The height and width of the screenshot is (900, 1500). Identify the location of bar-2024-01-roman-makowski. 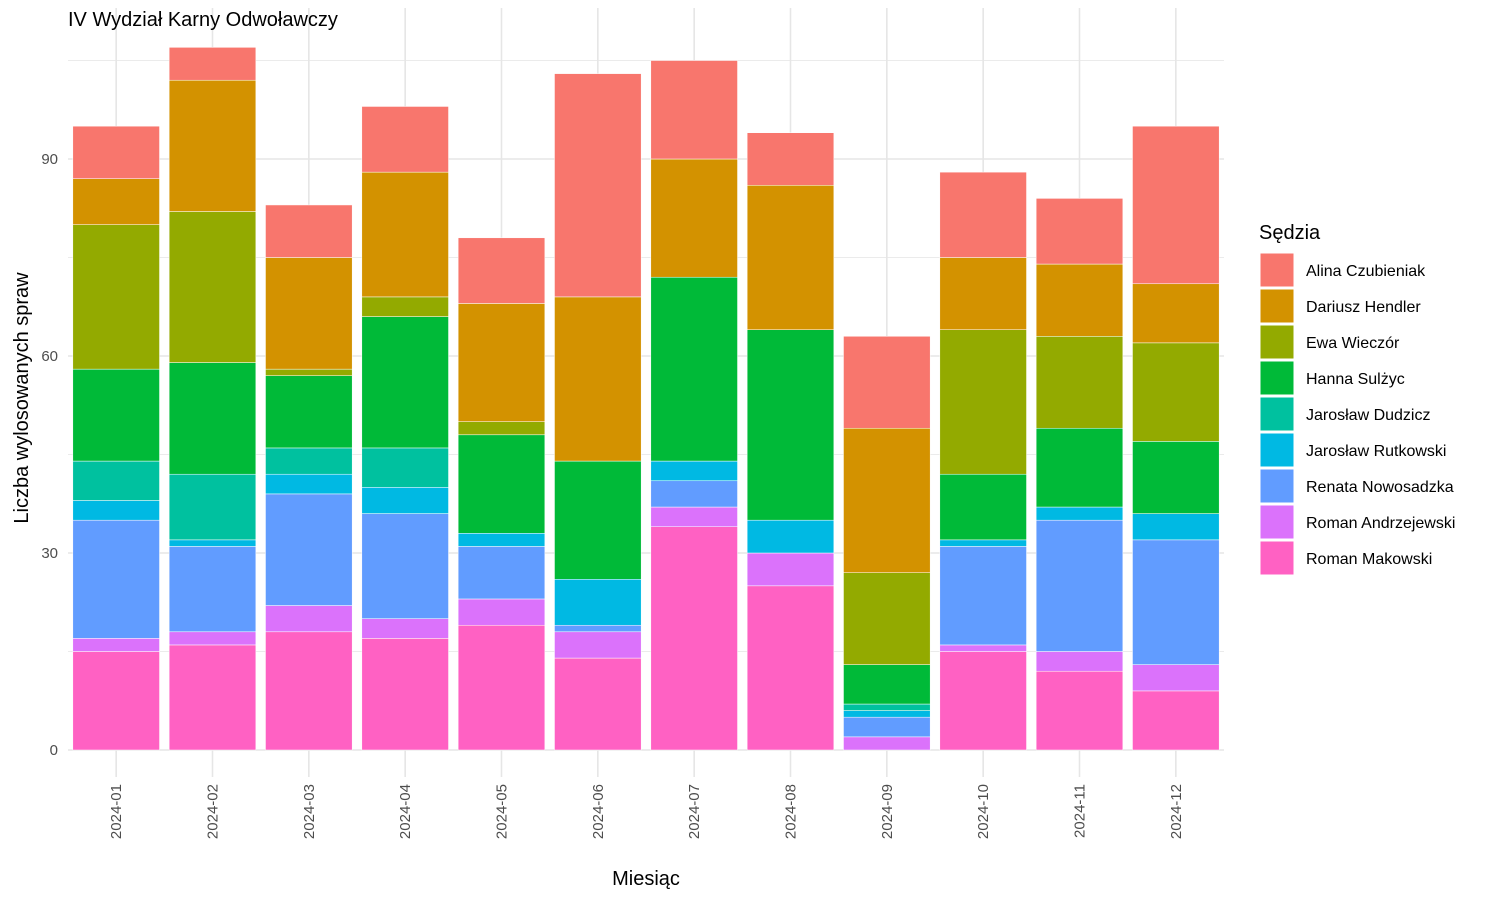
(116, 701).